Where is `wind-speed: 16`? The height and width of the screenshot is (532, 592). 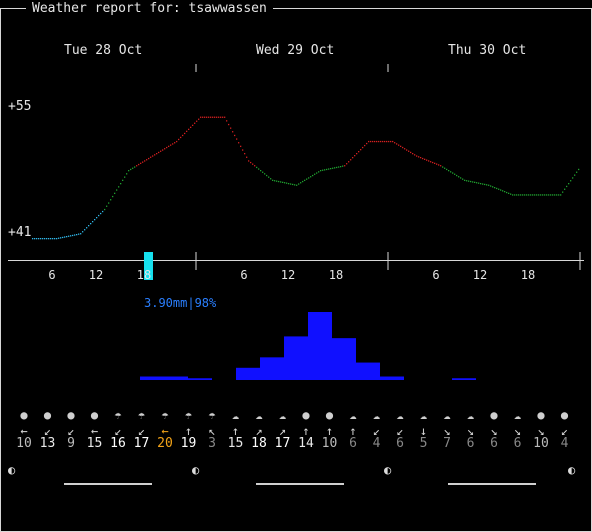
wind-speed: 16 is located at coordinates (118, 443).